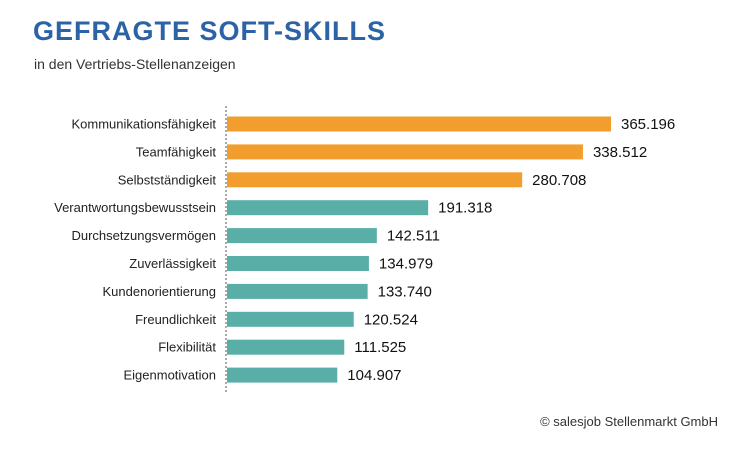 The width and height of the screenshot is (750, 450). I want to click on category-label: Verantwortungsbewusstsein, so click(135, 207).